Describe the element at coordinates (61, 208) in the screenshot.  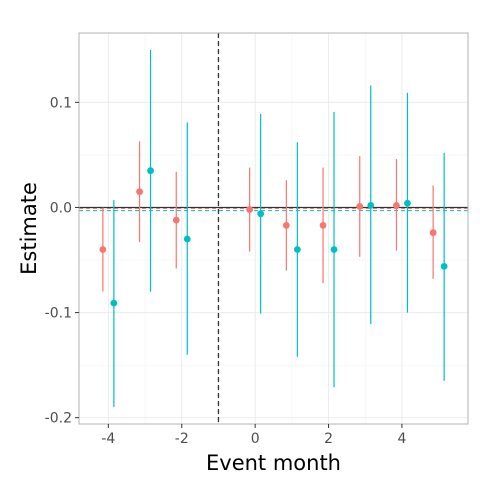
I see `y-tick-label: 0.0` at that location.